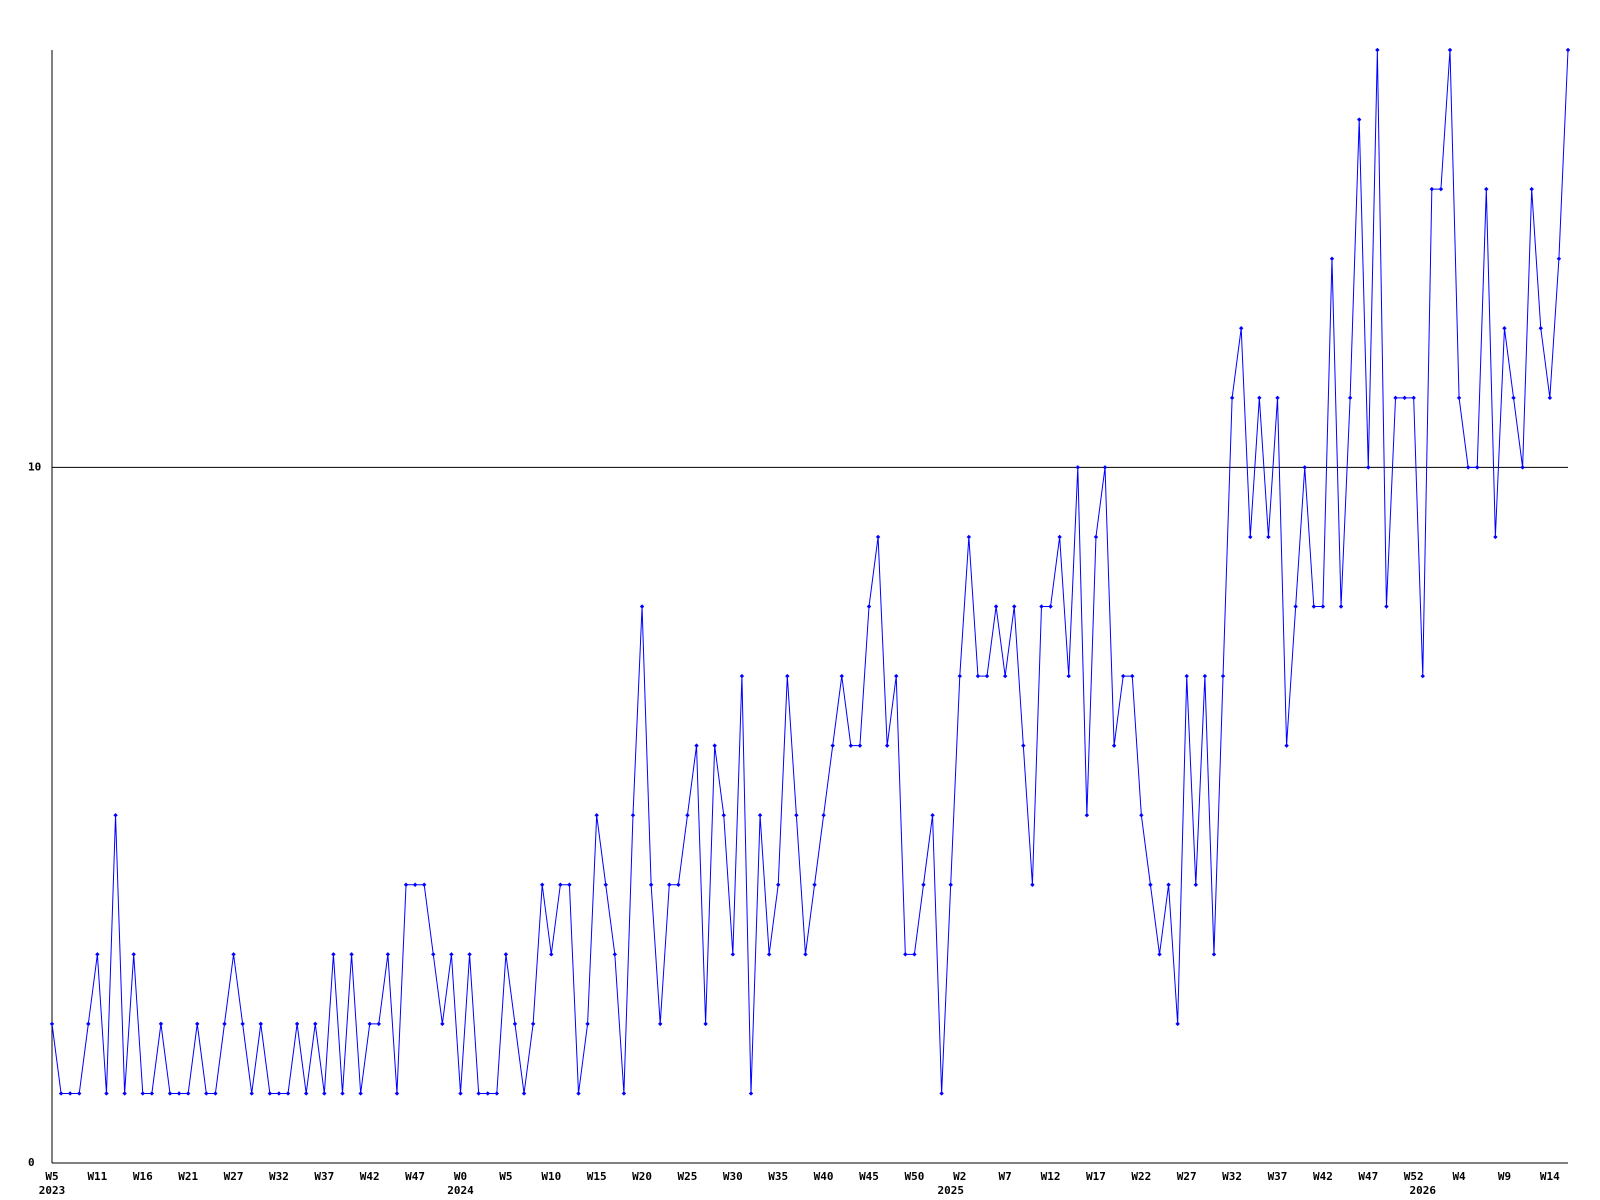 The image size is (1600, 1200). Describe the element at coordinates (52, 1190) in the screenshot. I see `x-year-label: 2023` at that location.